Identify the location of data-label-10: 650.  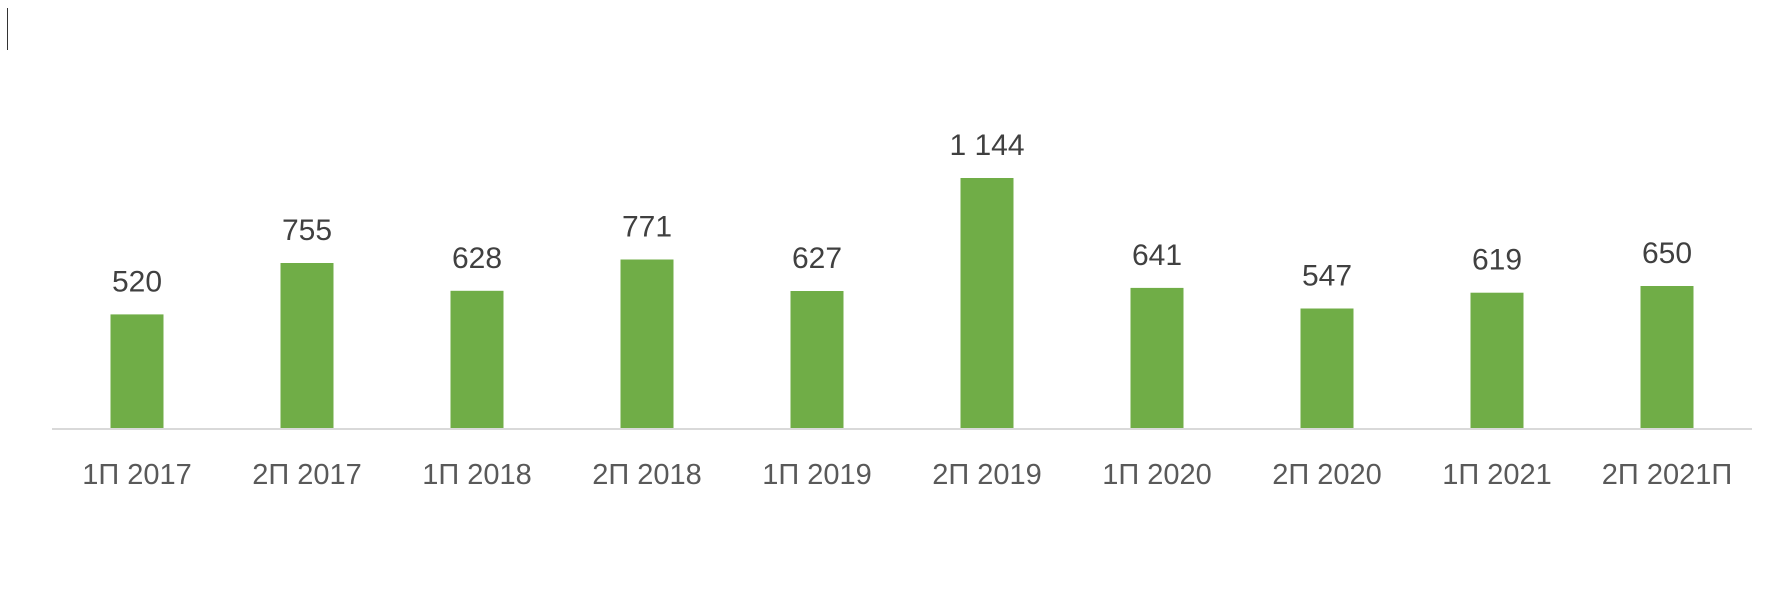
(1667, 253).